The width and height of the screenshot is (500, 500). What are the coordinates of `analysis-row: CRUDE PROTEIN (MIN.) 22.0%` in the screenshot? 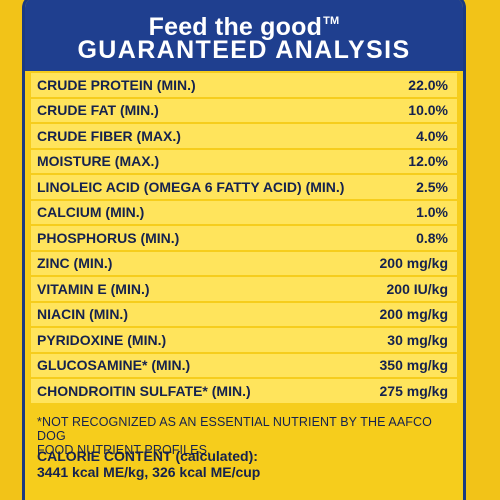 It's located at (244, 85).